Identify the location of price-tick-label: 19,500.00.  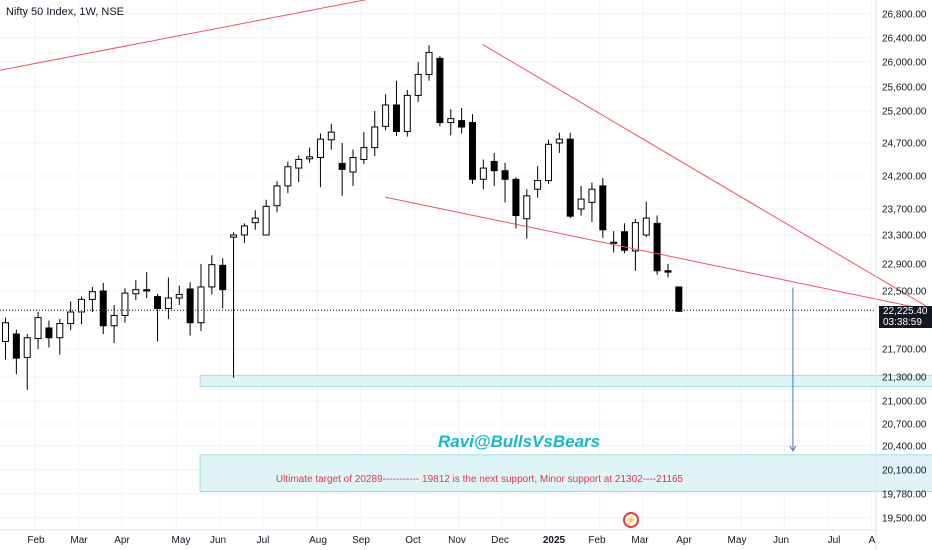
(904, 519).